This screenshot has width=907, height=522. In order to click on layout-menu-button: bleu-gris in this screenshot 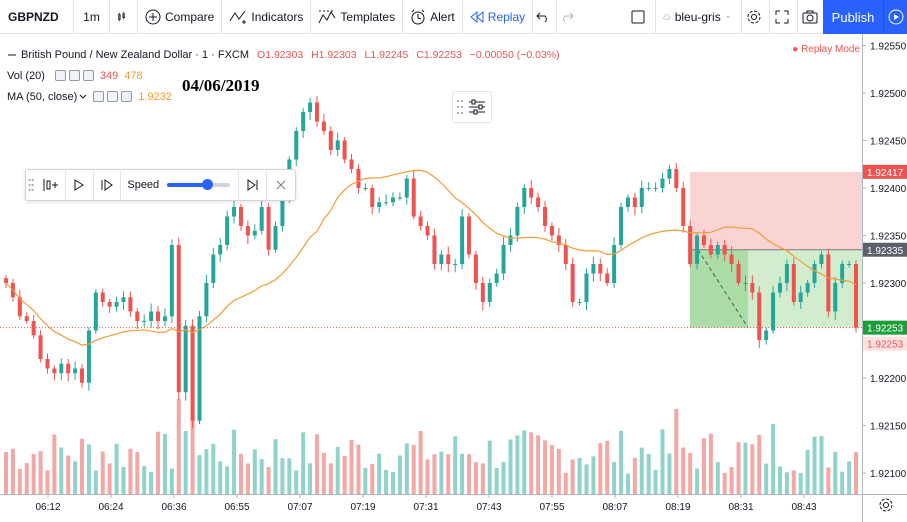, I will do `click(699, 17)`.